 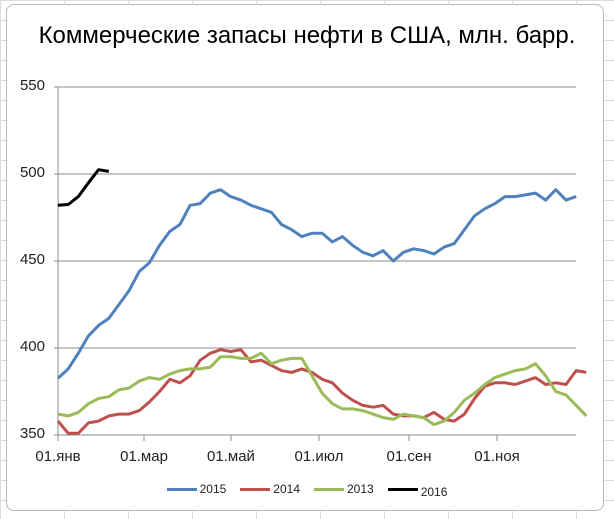 I want to click on y-tick-label: 550, so click(x=32, y=85).